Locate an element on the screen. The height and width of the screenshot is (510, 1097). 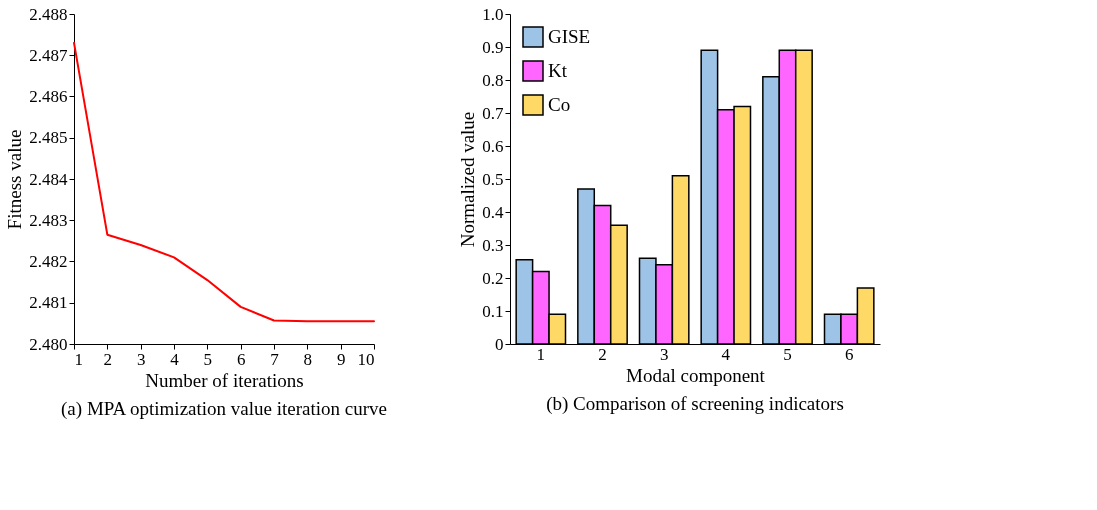
y-tick-label: 0.2 is located at coordinates (493, 278).